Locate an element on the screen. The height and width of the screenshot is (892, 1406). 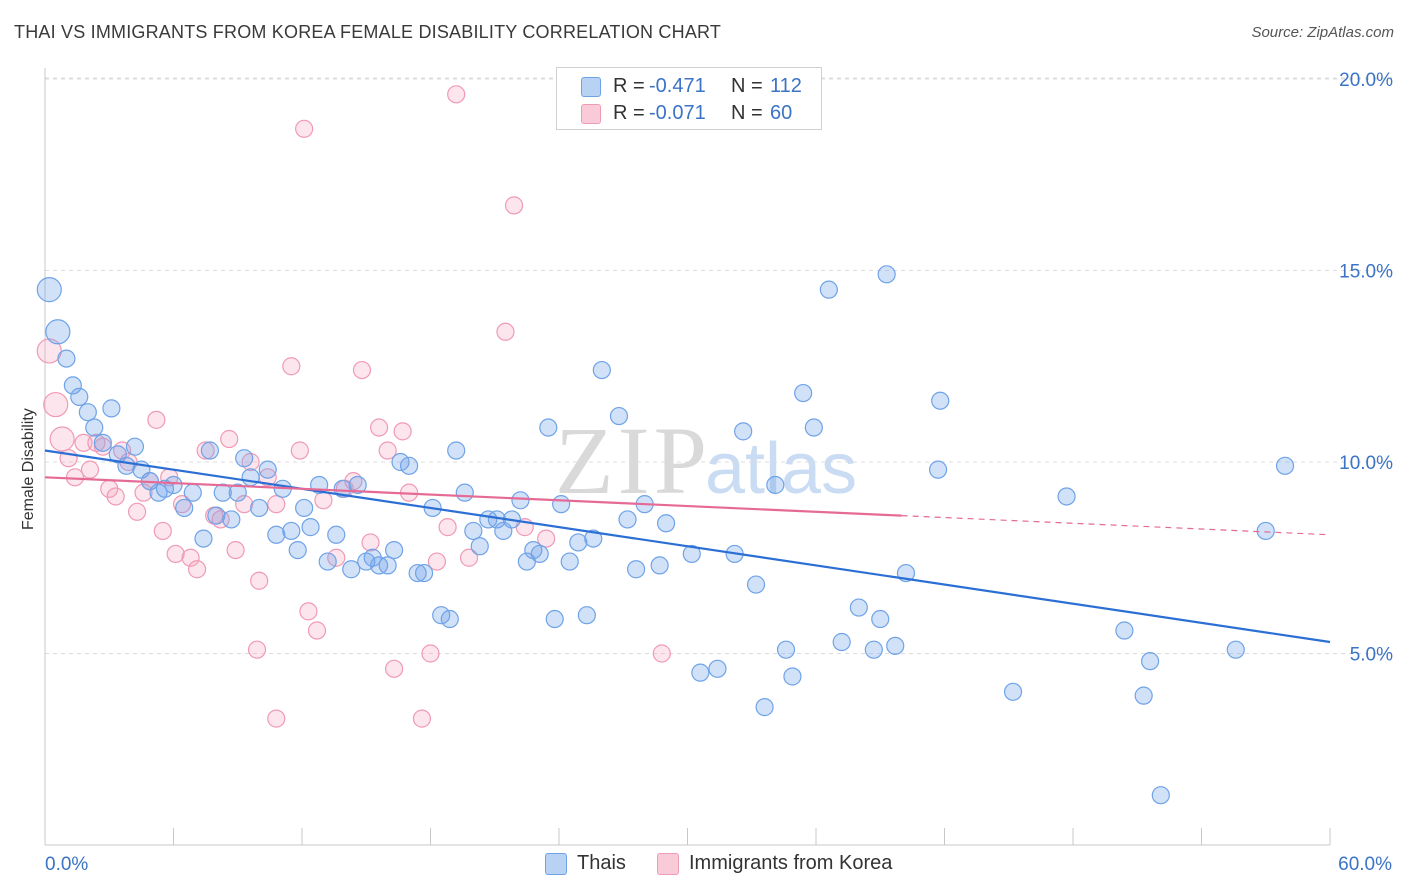
korea-trend-extension is located at coordinates (1116, 525).